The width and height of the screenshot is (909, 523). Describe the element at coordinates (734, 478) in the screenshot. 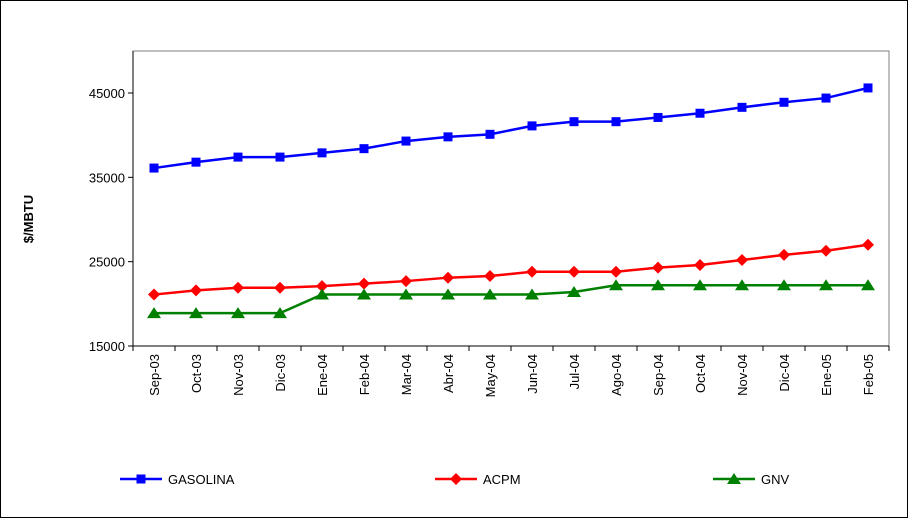

I see `legend-marker-gnv` at that location.